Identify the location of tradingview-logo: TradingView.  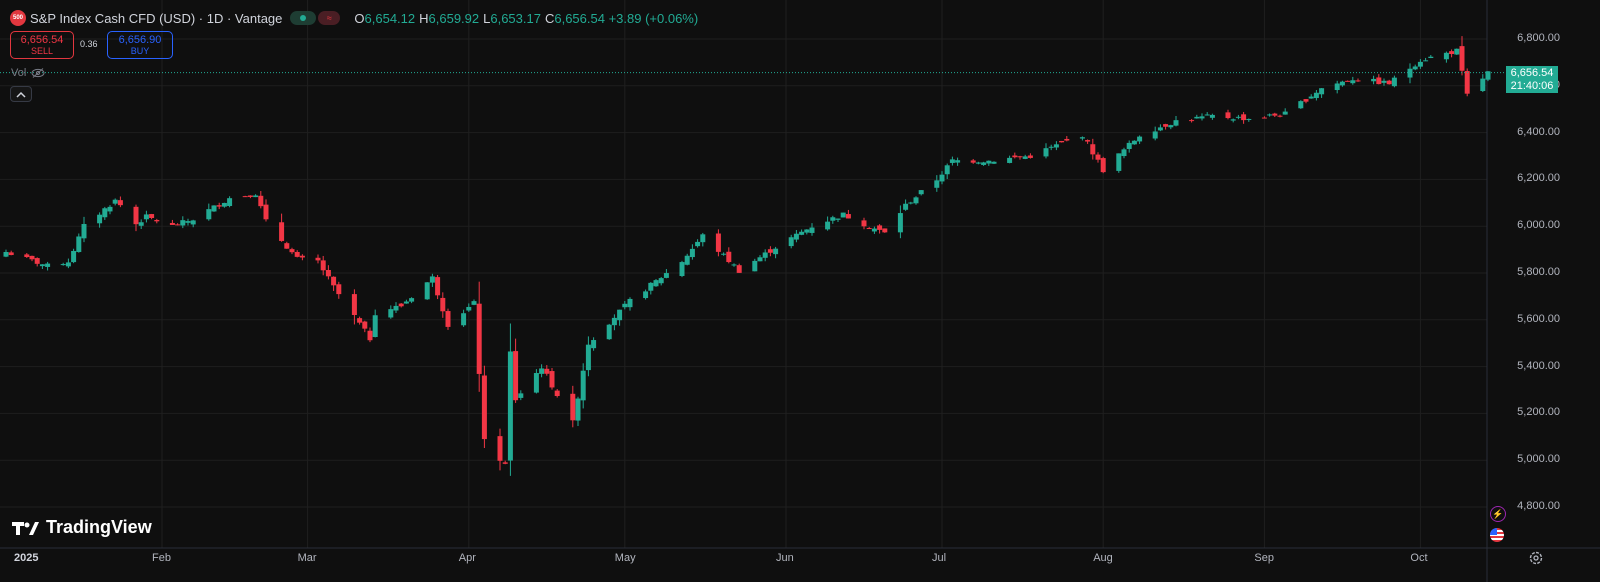
(82, 527).